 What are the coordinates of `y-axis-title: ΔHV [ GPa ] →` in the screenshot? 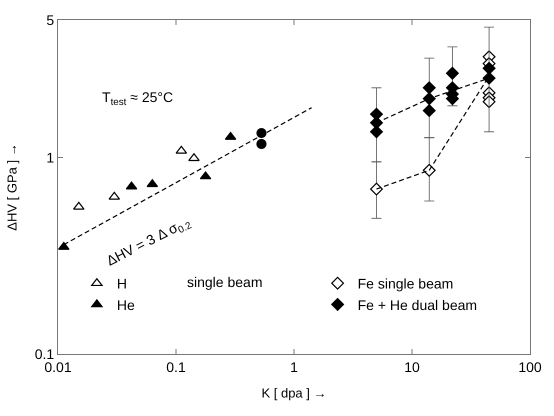 It's located at (12, 187).